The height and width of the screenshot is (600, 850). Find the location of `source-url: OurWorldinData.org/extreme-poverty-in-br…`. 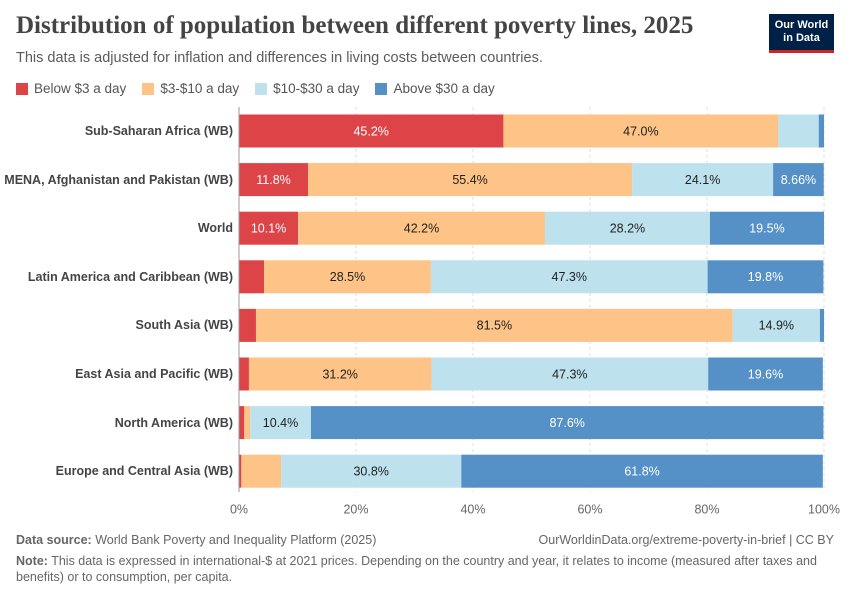

source-url: OurWorldinData.org/extreme-poverty-in-br… is located at coordinates (686, 540).